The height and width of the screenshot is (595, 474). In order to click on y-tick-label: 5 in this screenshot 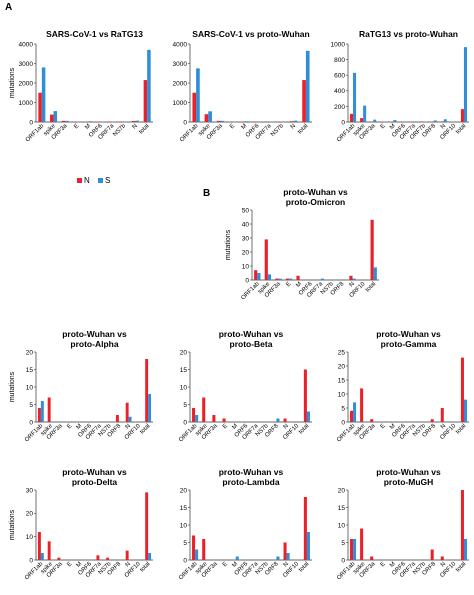, I will do `click(185, 405)`.